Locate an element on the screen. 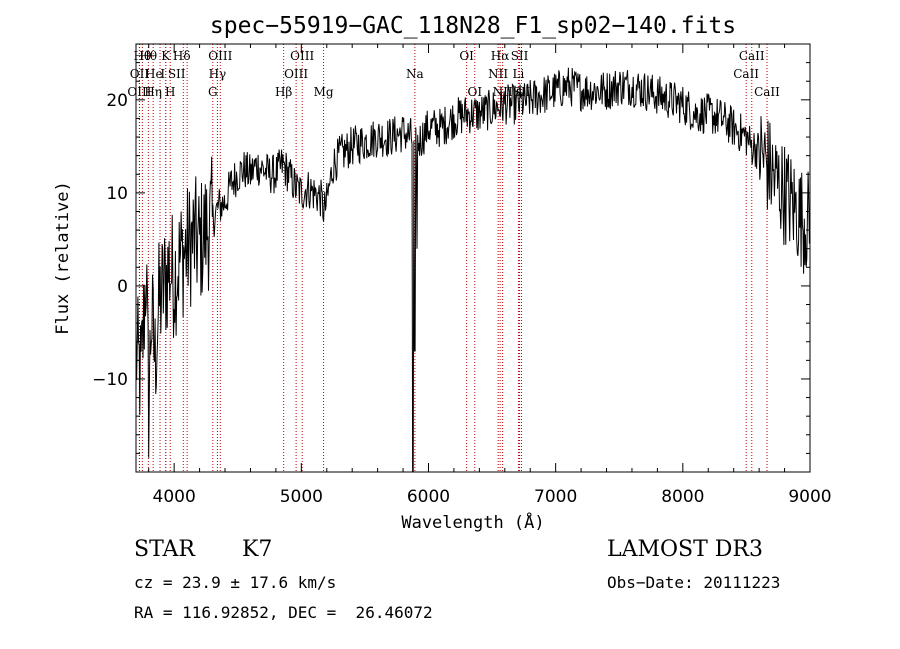 This screenshot has height=649, width=900. object-class: STAR is located at coordinates (164, 549).